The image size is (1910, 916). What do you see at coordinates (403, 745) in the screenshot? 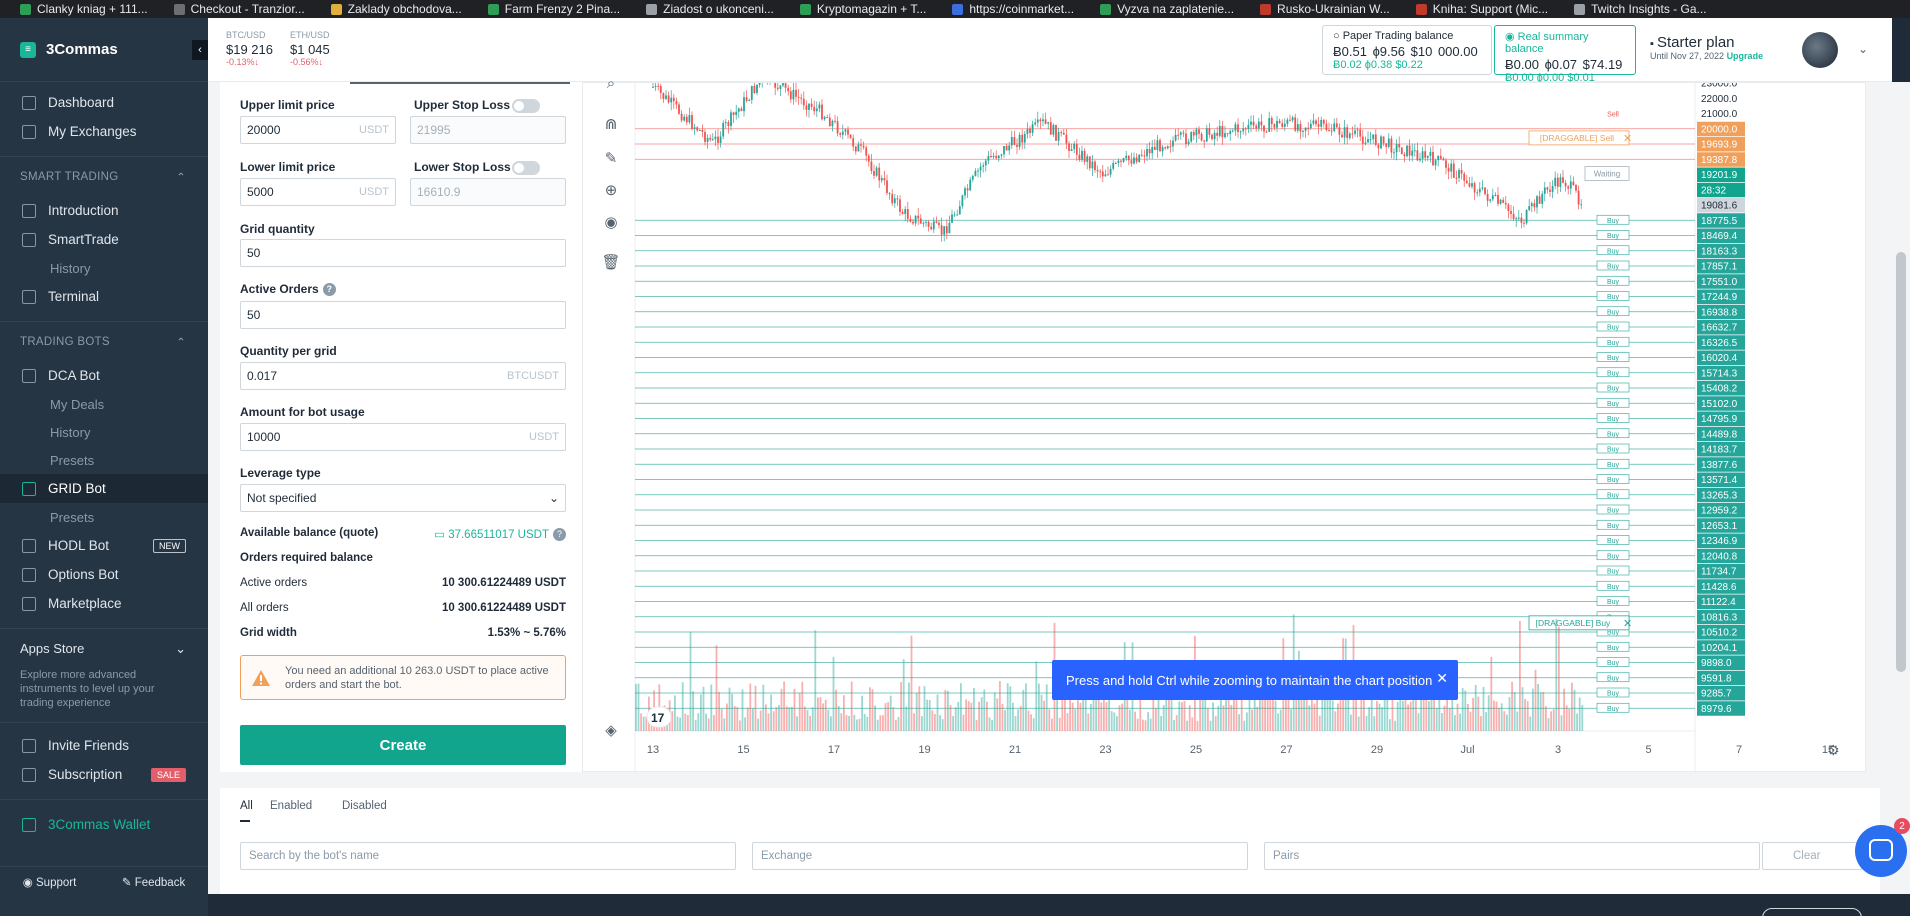
I see `create-bot-button: Create` at bounding box center [403, 745].